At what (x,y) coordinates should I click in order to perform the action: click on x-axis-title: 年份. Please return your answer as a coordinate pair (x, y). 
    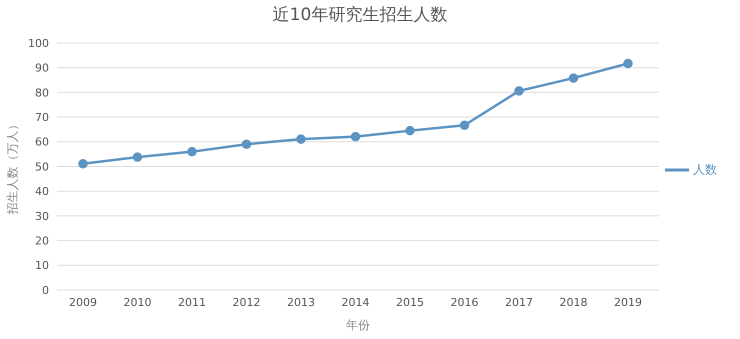
    Looking at the image, I should click on (358, 325).